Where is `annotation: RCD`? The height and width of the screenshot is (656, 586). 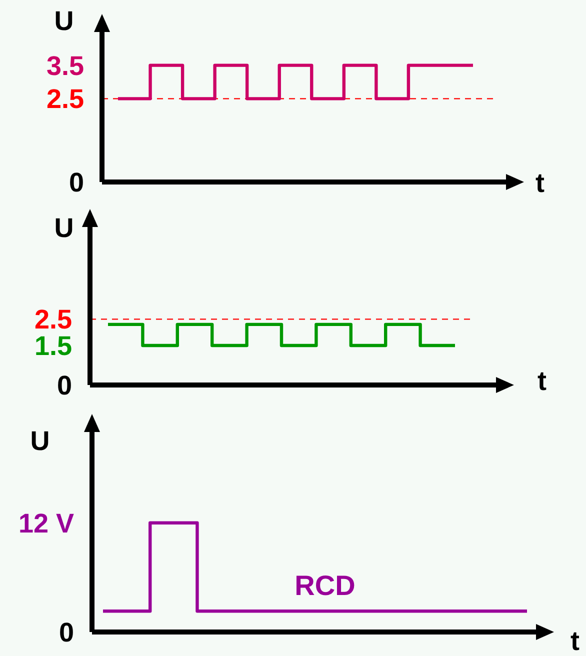 annotation: RCD is located at coordinates (325, 585).